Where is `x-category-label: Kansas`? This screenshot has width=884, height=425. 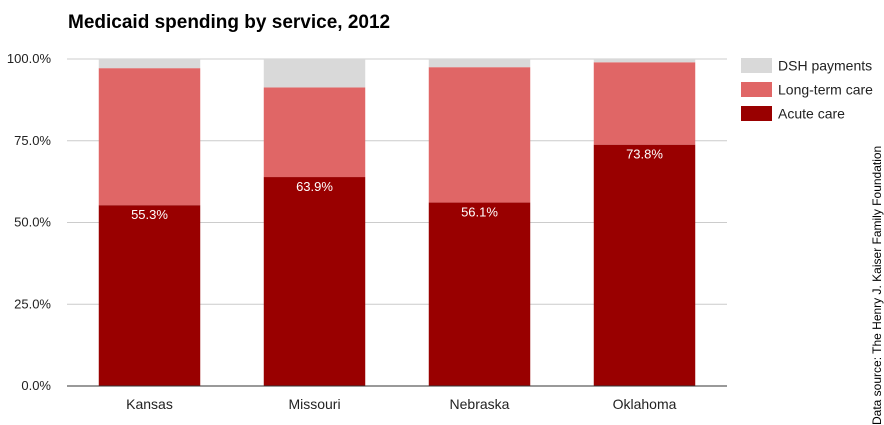
x-category-label: Kansas is located at coordinates (149, 404).